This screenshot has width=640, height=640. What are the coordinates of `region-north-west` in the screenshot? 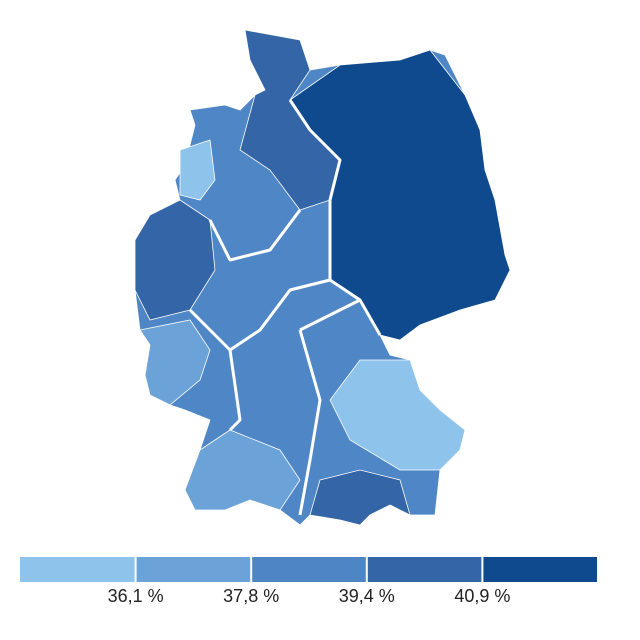 It's located at (197, 170).